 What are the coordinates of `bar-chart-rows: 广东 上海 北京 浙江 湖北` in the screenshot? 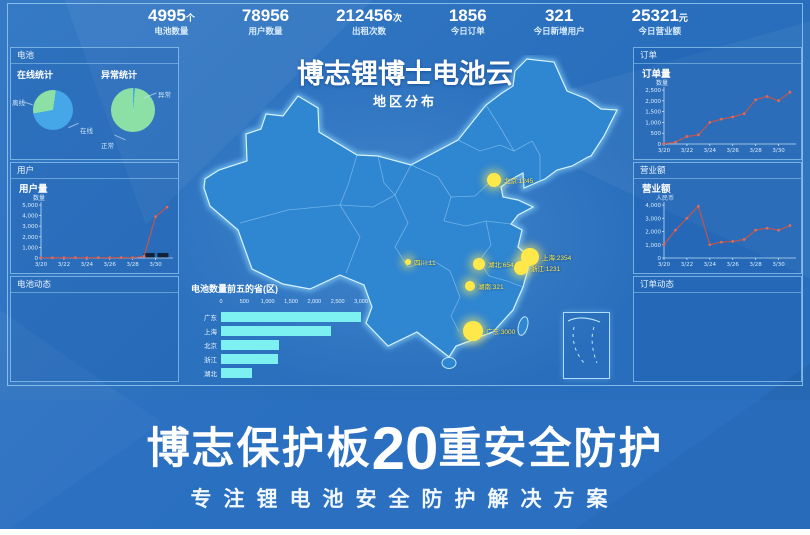 It's located at (280, 345).